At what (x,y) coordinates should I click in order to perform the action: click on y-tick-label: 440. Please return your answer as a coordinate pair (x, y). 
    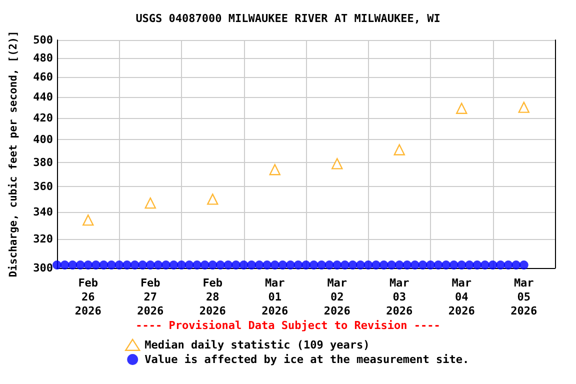
    Looking at the image, I should click on (43, 97).